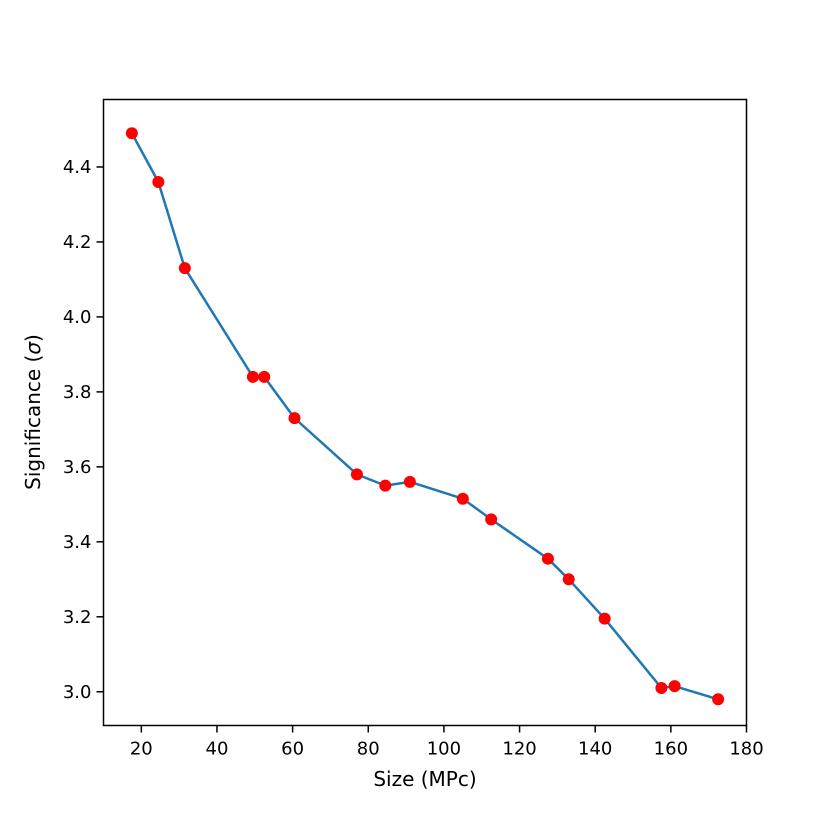 The width and height of the screenshot is (830, 830). What do you see at coordinates (33, 348) in the screenshot?
I see `sigma-symbol: σ` at bounding box center [33, 348].